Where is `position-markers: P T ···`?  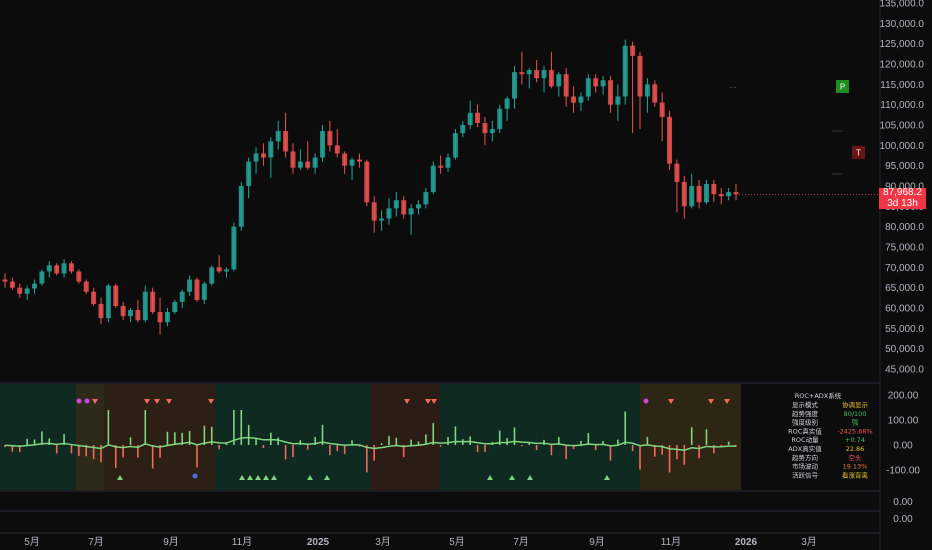 position-markers: P T ··· is located at coordinates (797, 127).